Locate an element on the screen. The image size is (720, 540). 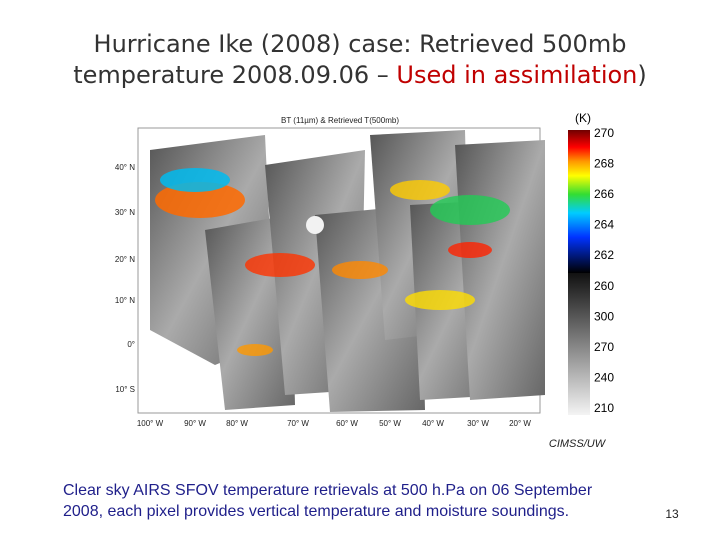
lon-label: 50° W is located at coordinates (390, 423).